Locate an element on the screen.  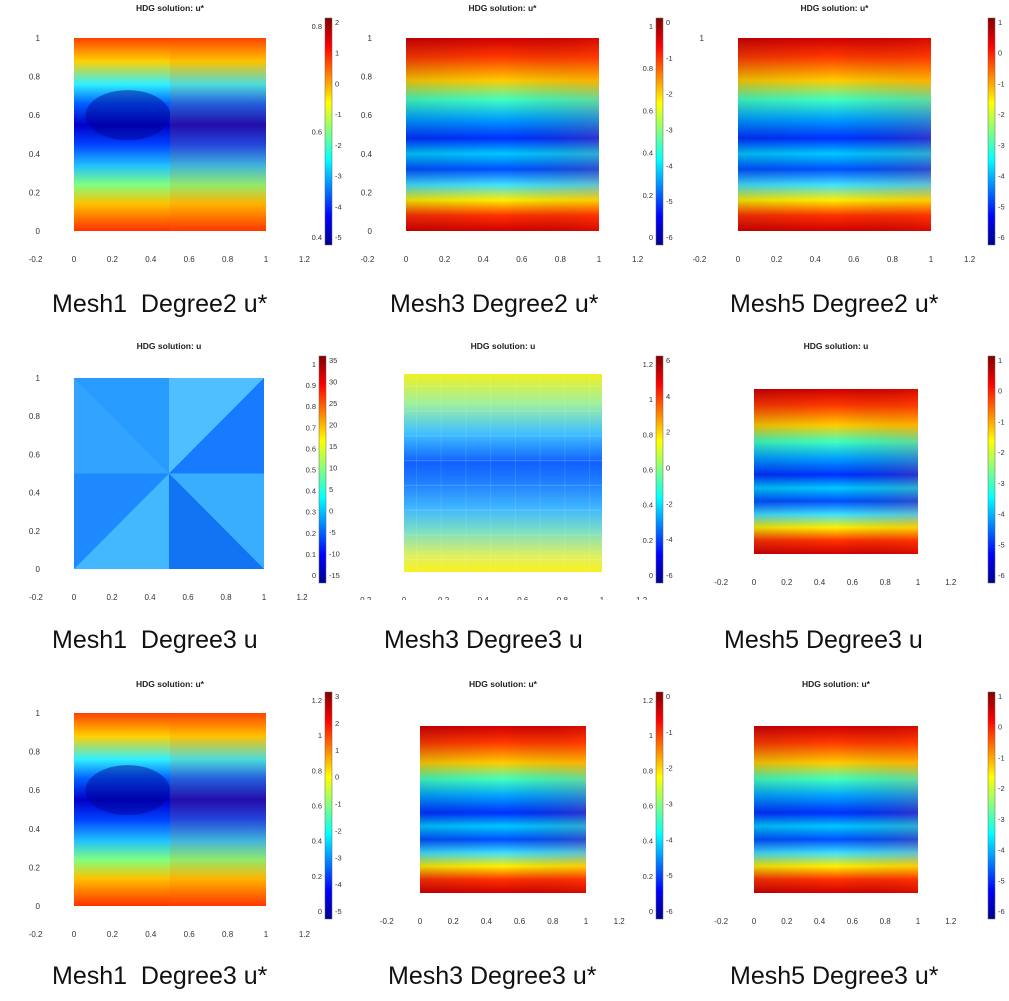
y-tick-label: 0.6 is located at coordinates (35, 115).